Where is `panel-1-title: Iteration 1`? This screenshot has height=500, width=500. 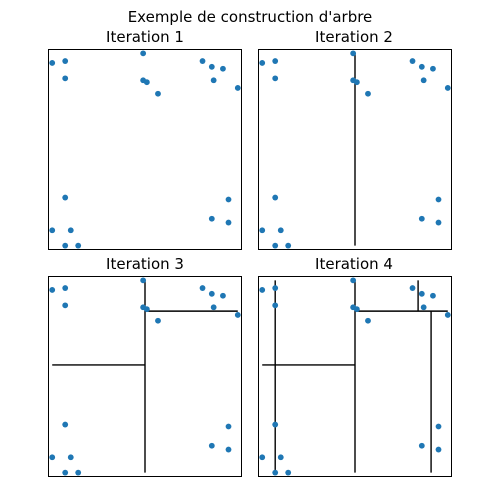 panel-1-title: Iteration 1 is located at coordinates (145, 37).